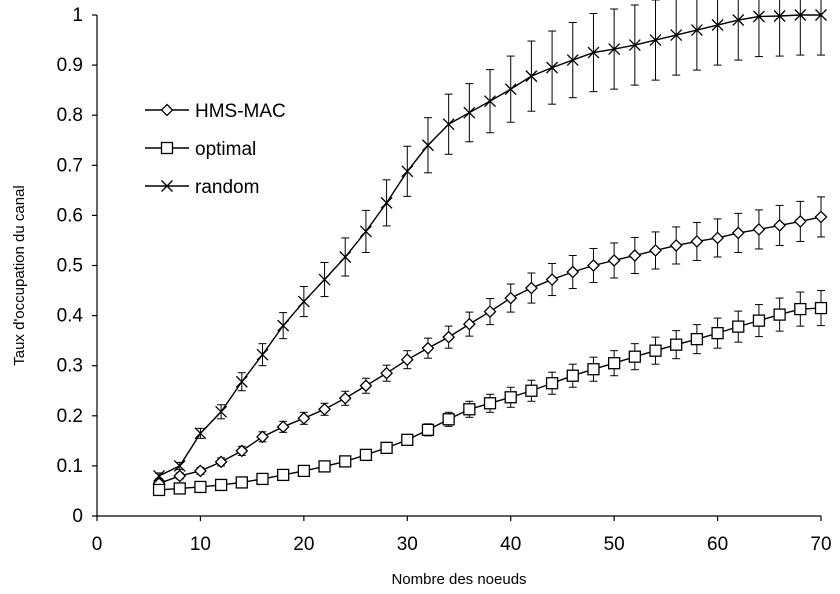 The width and height of the screenshot is (840, 594). Describe the element at coordinates (458, 579) in the screenshot. I see `x-axis-label: Nombre des noeuds` at that location.